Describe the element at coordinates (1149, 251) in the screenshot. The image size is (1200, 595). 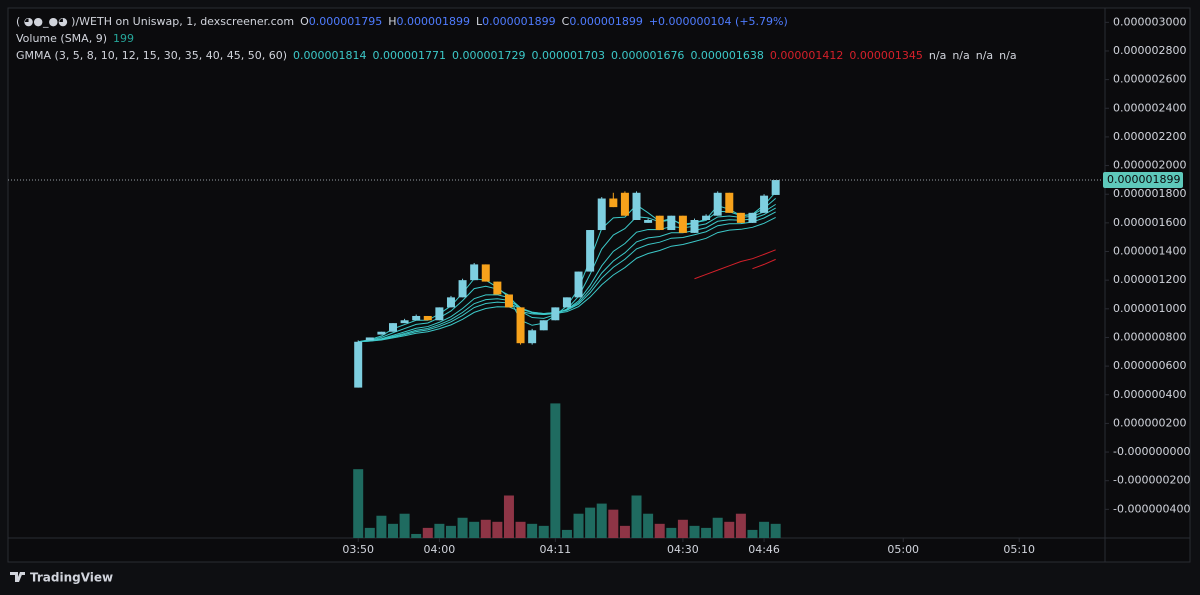
I see `y-tick-label: 0.000001400` at that location.